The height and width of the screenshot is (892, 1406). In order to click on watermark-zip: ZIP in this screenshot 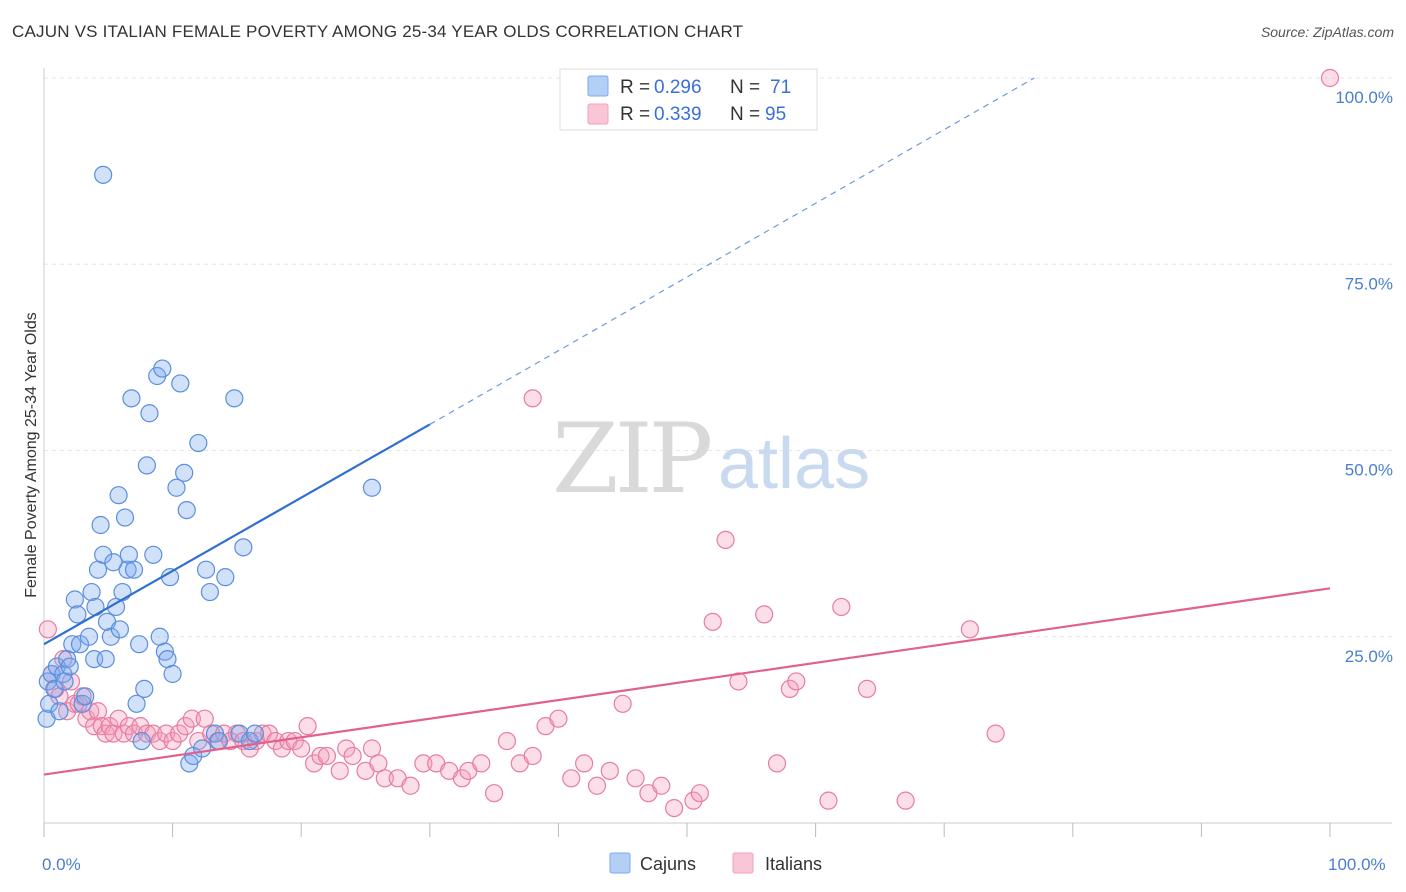, I will do `click(631, 459)`.